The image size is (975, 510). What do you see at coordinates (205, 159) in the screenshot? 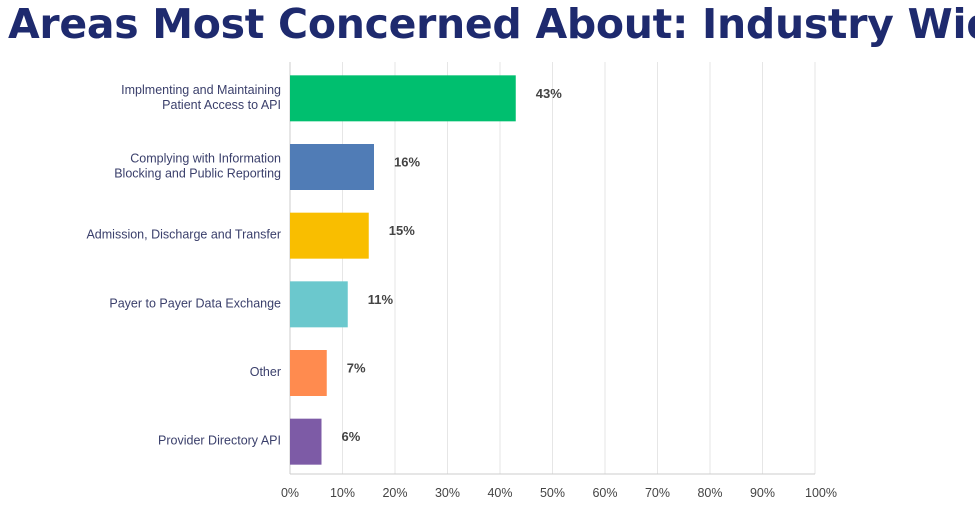
I see `category-label-line: Complying with Information` at bounding box center [205, 159].